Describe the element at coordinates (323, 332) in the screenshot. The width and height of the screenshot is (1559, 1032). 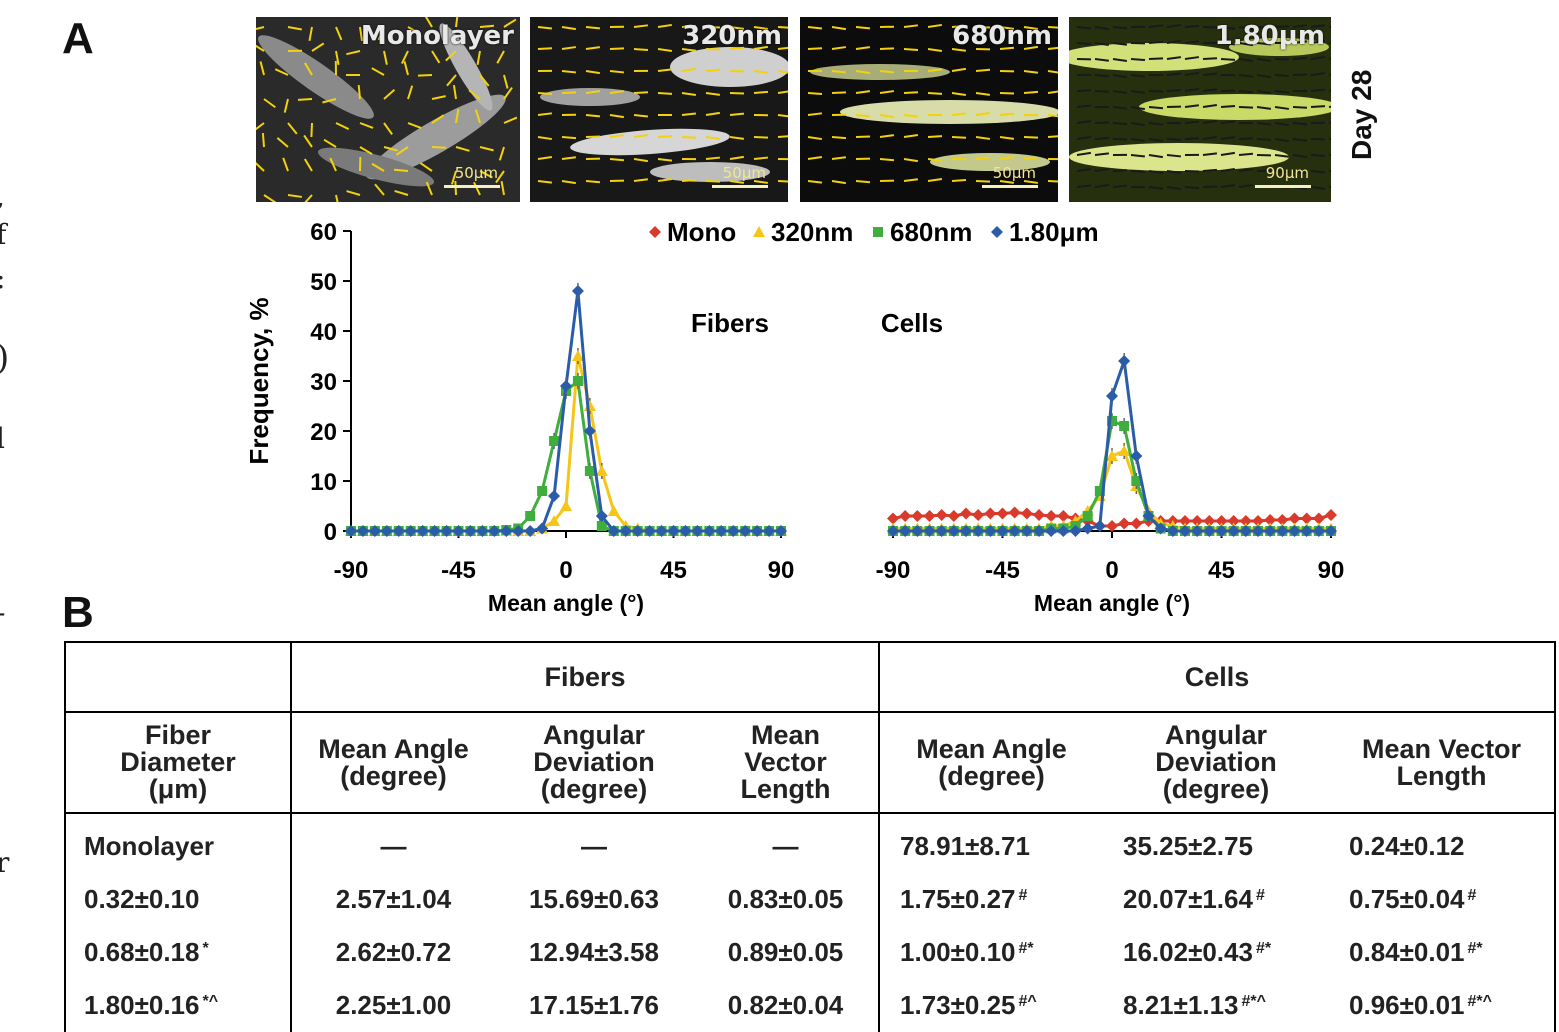
I see `y-tick-label: 40` at that location.